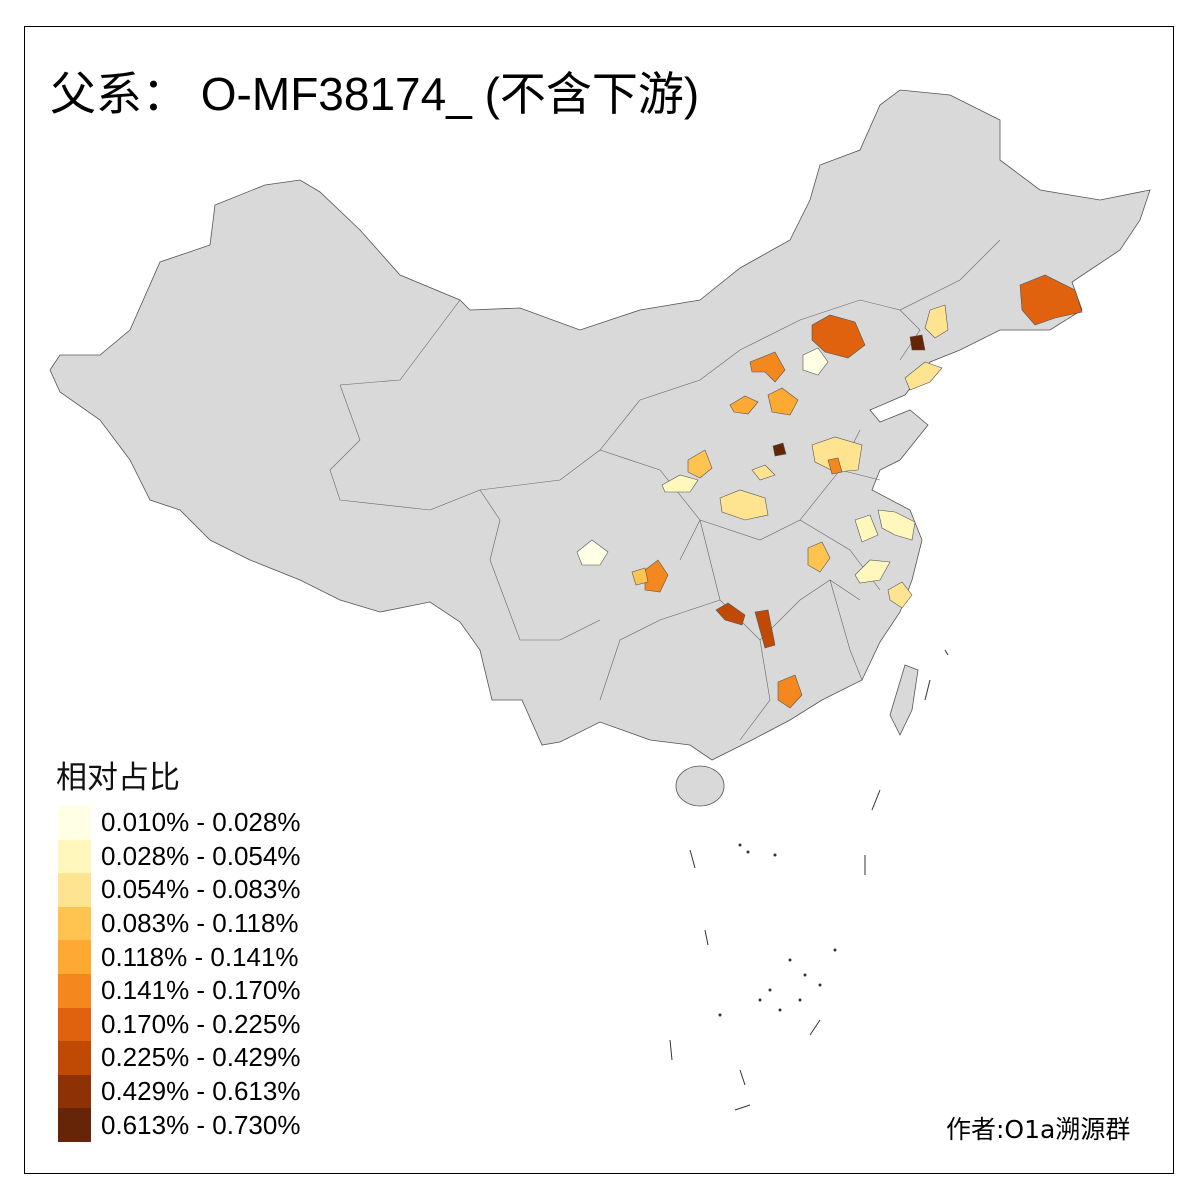 This screenshot has width=1200, height=1200. I want to click on legend-item: 0.141% - 0.170%, so click(179, 990).